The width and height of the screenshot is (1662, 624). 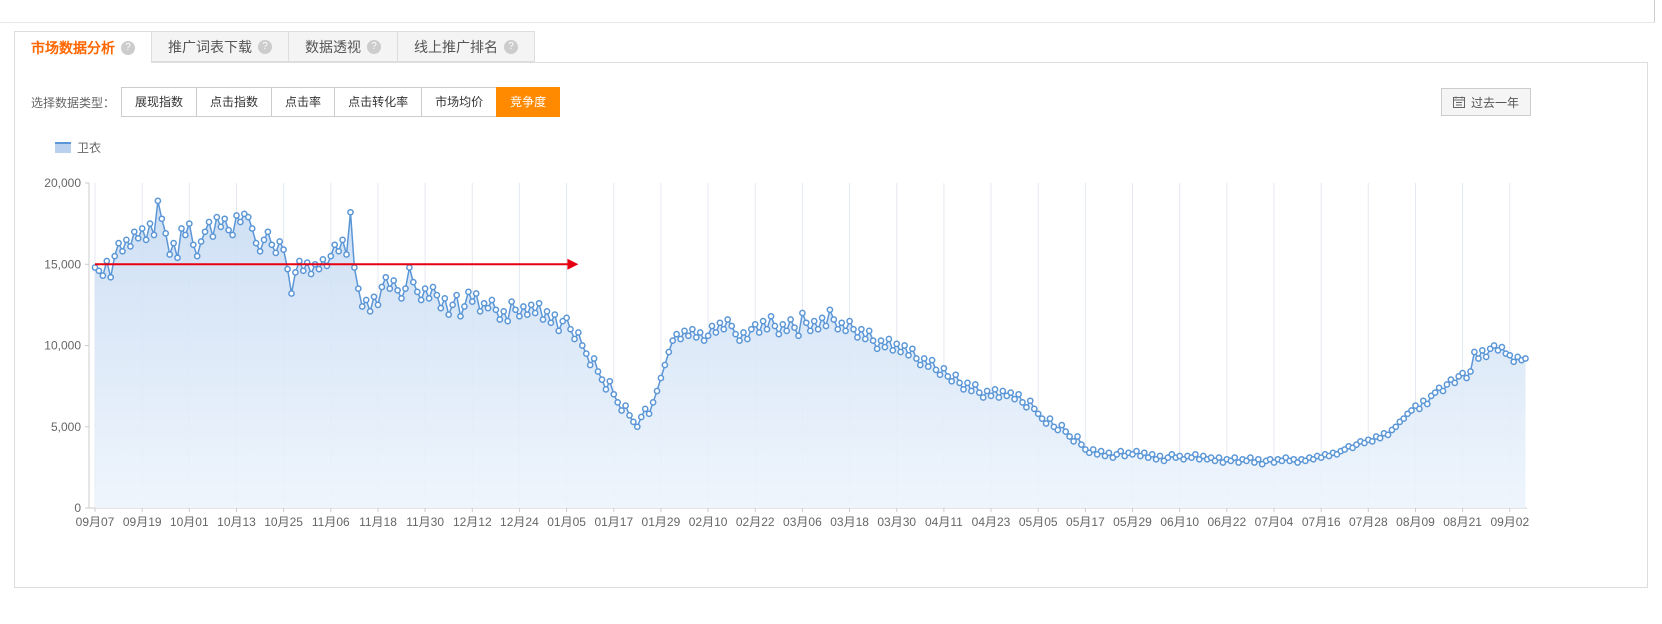 What do you see at coordinates (466, 46) in the screenshot?
I see `tab-online-promo-ranking: 线上推广排名 ?` at bounding box center [466, 46].